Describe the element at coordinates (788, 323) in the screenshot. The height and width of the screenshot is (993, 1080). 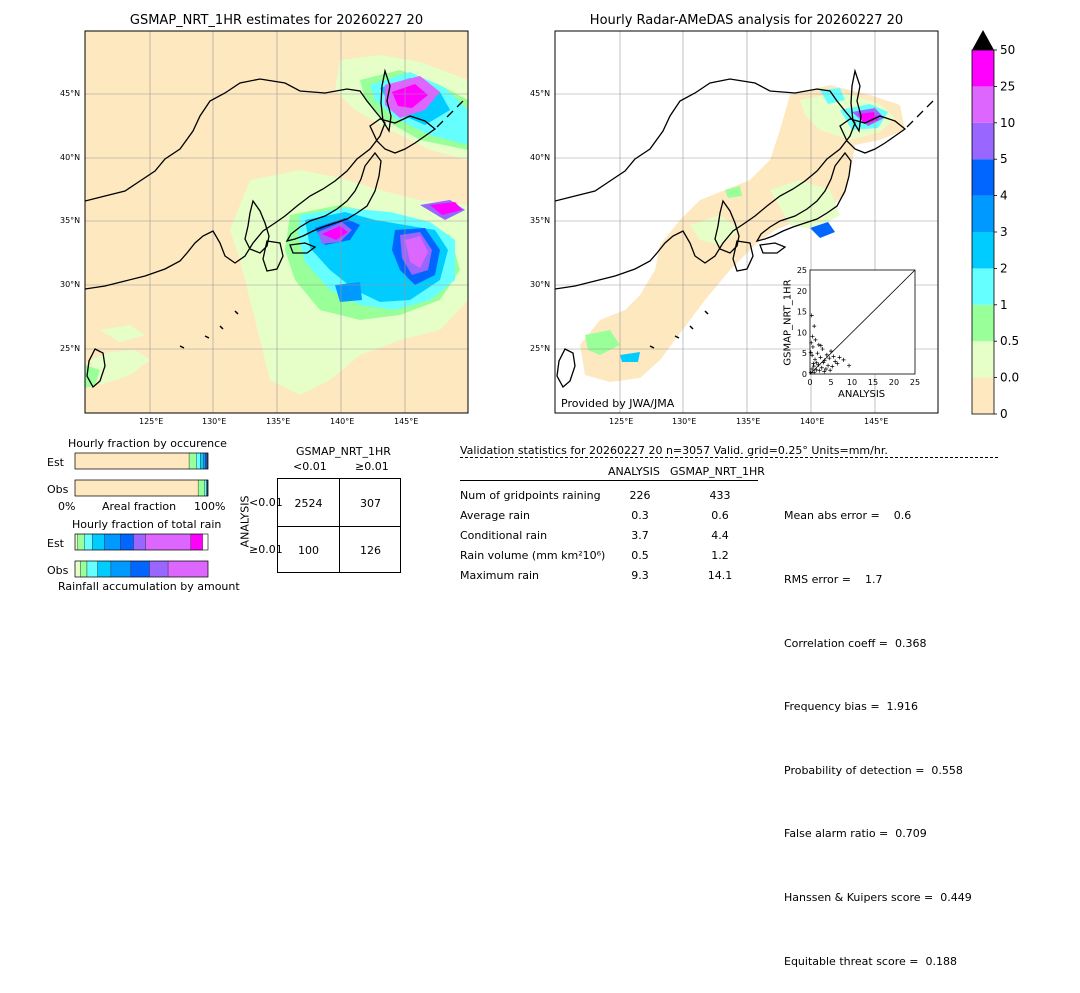
I see `scatter-ylabel: GSMAP_NRT_1HR` at that location.